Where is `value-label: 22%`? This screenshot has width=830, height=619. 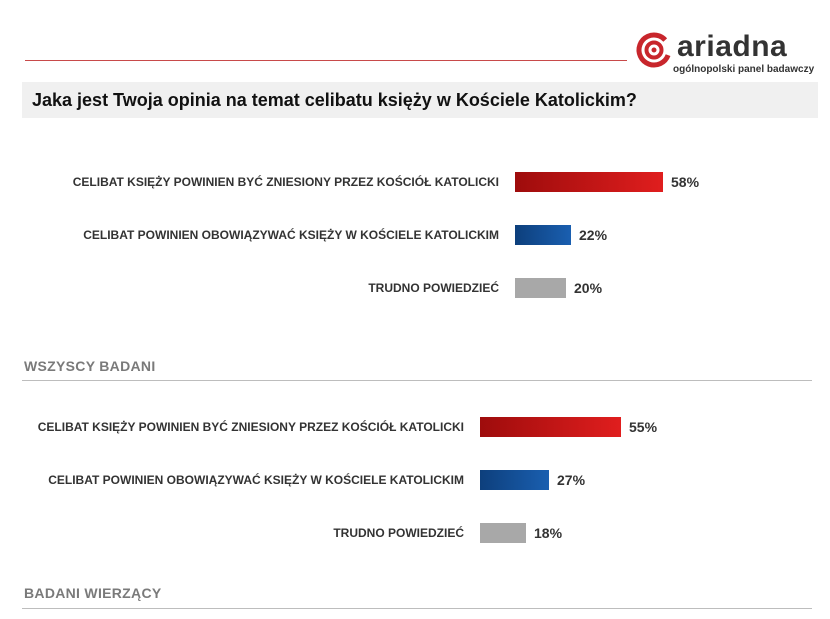 value-label: 22% is located at coordinates (593, 235).